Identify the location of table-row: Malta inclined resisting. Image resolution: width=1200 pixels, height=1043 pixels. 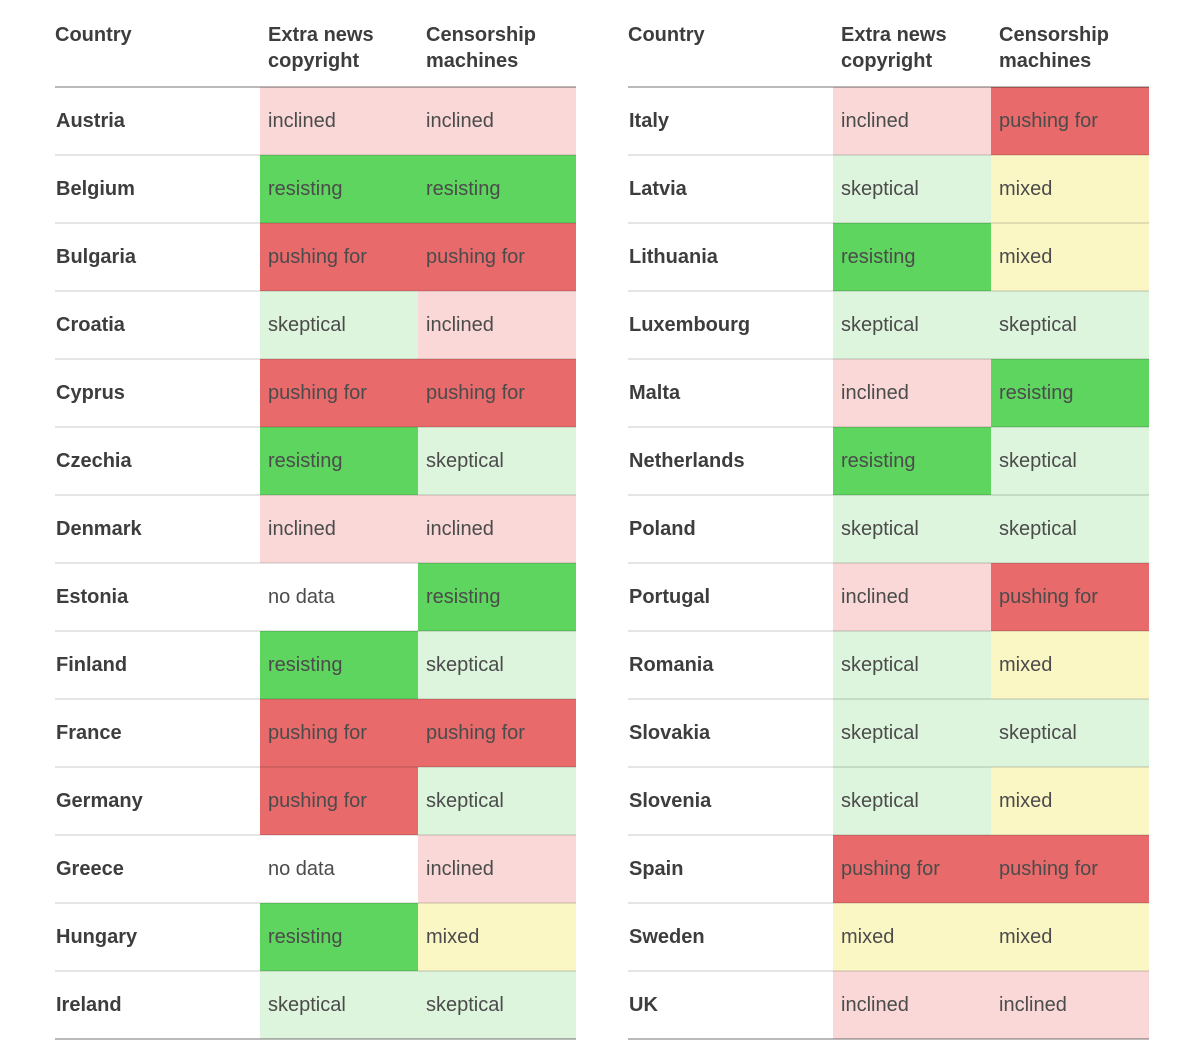
(888, 392).